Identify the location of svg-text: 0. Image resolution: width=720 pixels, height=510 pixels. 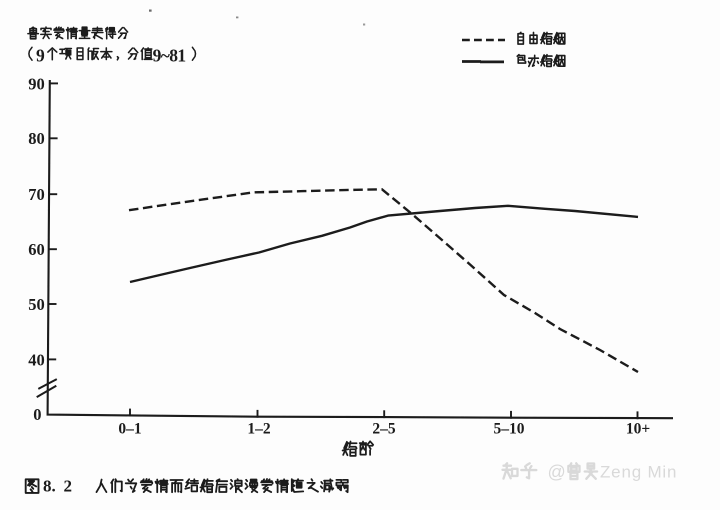
(37, 414).